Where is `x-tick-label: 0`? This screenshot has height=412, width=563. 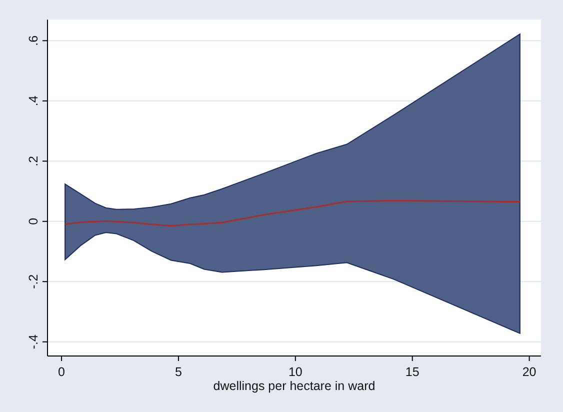 x-tick-label: 0 is located at coordinates (62, 372).